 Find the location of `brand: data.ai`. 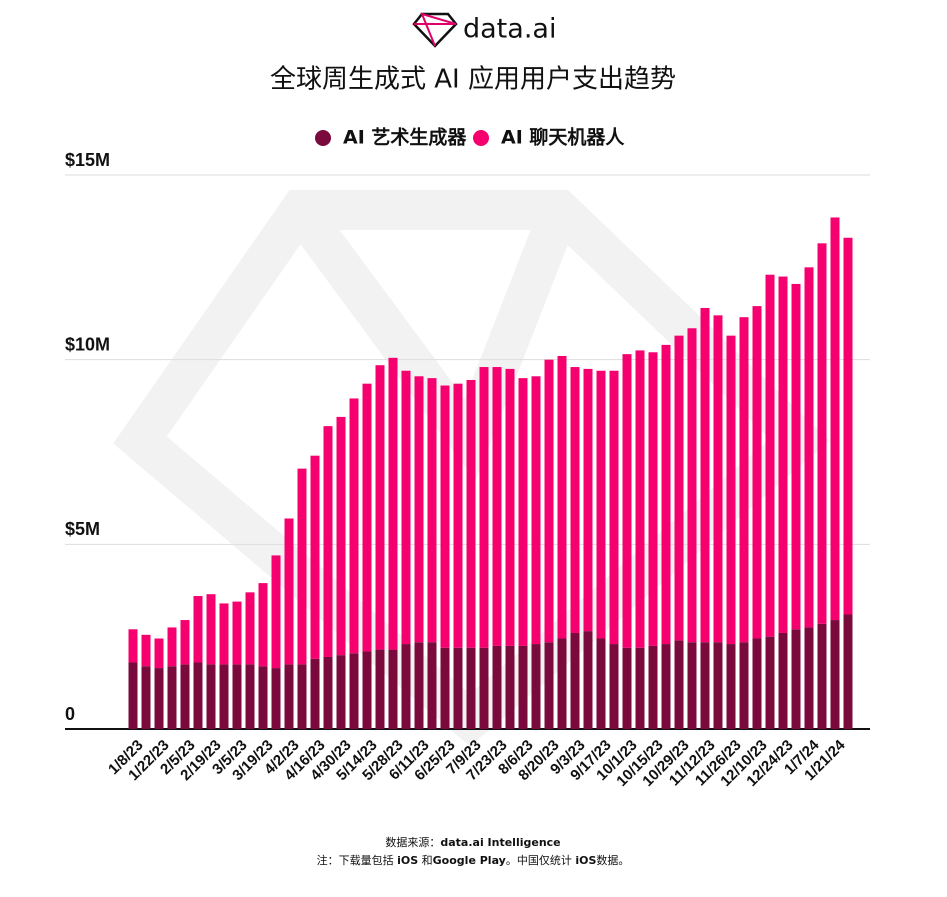

brand: data.ai is located at coordinates (509, 29).